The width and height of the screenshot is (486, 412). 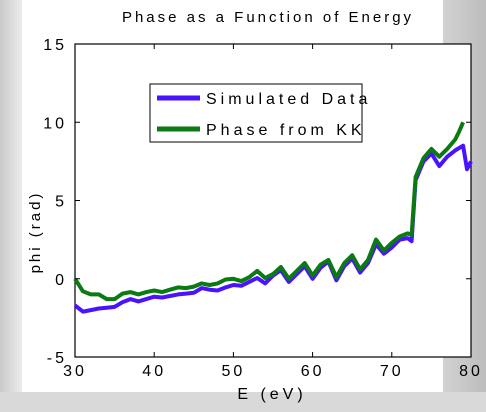 What do you see at coordinates (55, 123) in the screenshot?
I see `y-tick-label: 10` at bounding box center [55, 123].